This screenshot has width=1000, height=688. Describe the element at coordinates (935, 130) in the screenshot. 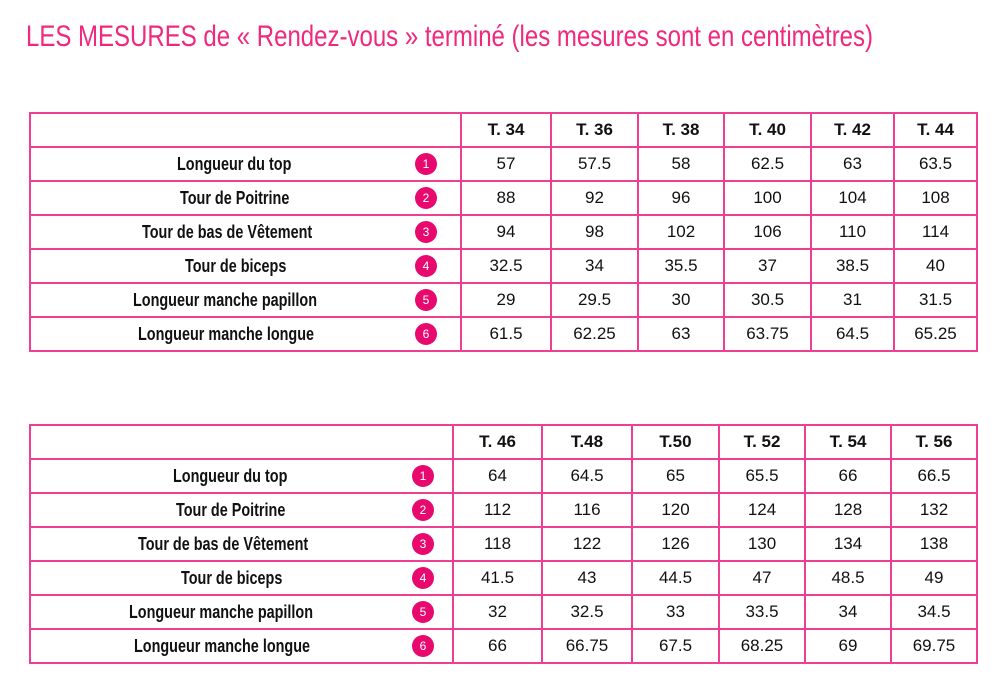

I see `size-header: T. 44` at that location.